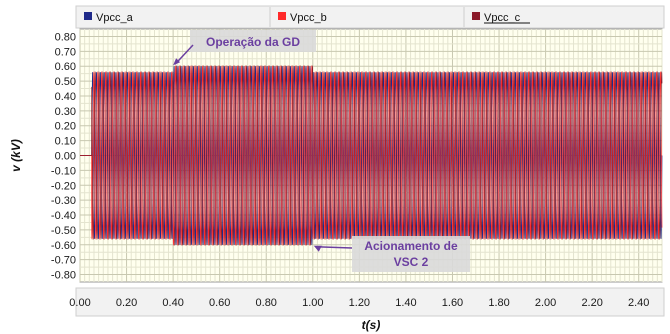 This screenshot has height=334, width=670. Describe the element at coordinates (405, 303) in the screenshot. I see `x-tick-label: 1.40` at that location.